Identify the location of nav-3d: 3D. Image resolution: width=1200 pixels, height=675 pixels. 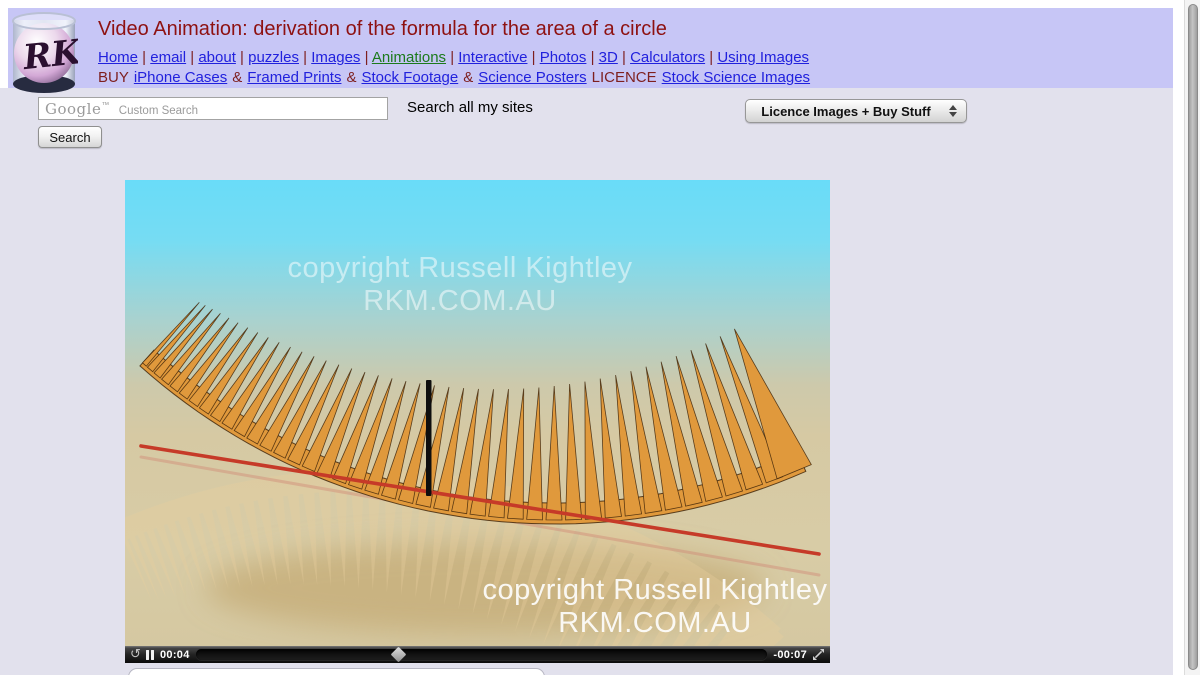
(608, 57).